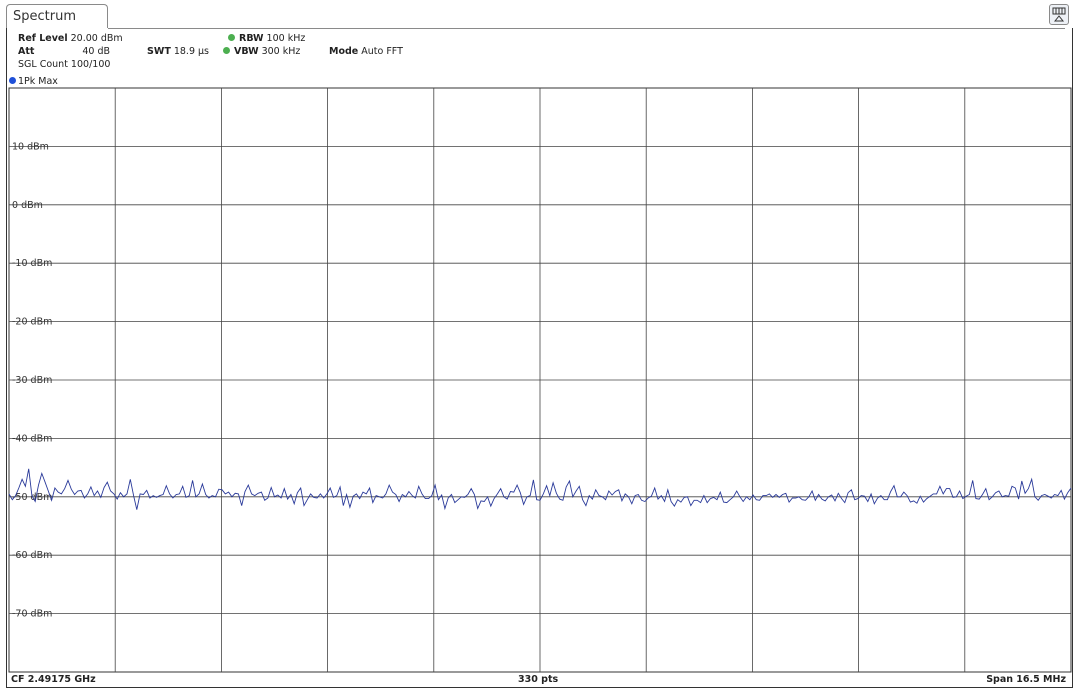 This screenshot has height=690, width=1073. Describe the element at coordinates (44, 16) in the screenshot. I see `tab-label: Spectrum` at that location.